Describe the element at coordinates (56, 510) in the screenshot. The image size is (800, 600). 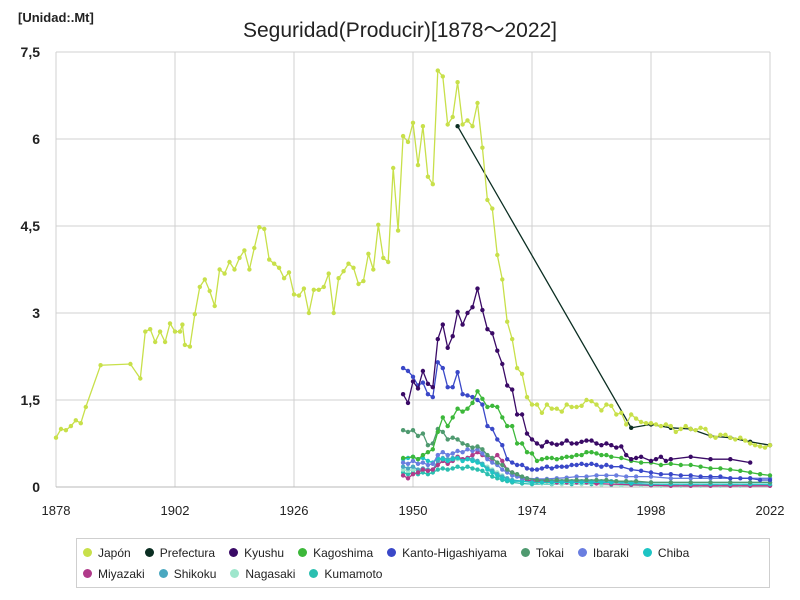
I see `x-tick-label: 1878` at that location.